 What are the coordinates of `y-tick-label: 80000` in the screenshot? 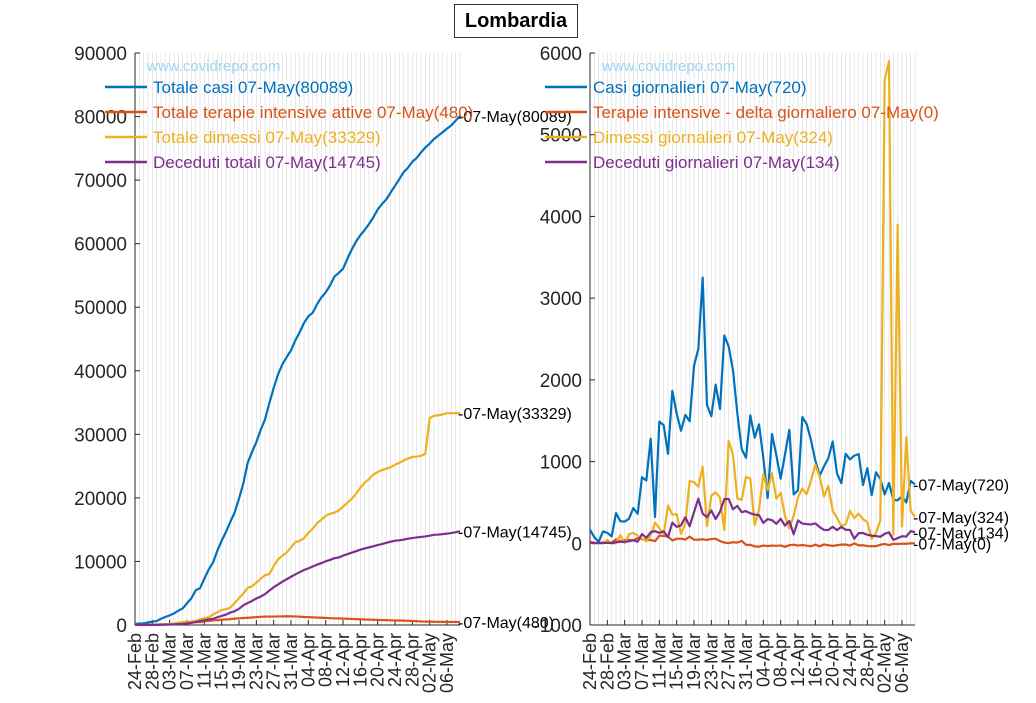 It's located at (100, 118).